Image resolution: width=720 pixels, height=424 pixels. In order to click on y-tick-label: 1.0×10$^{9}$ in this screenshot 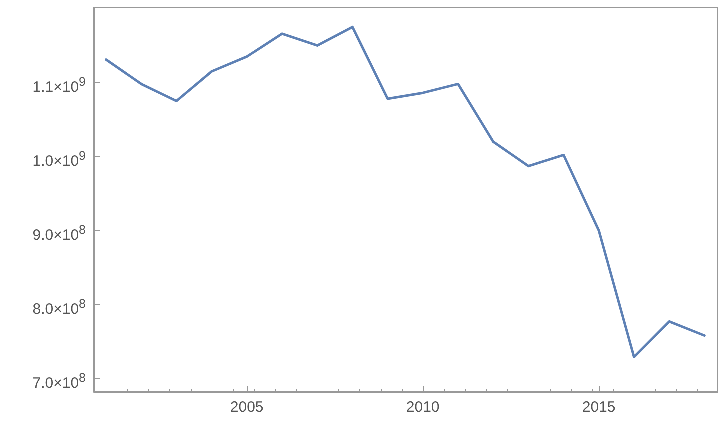, I will do `click(59, 160)`.